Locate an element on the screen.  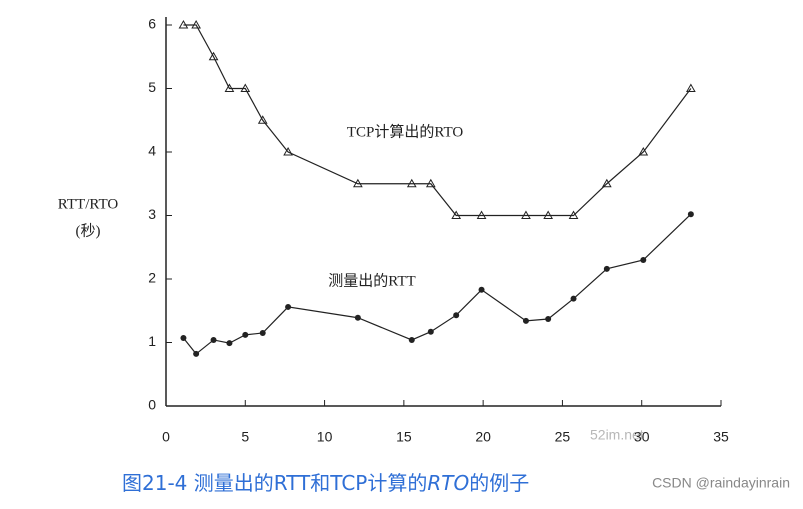
y-tick-label: 3 is located at coordinates (152, 214).